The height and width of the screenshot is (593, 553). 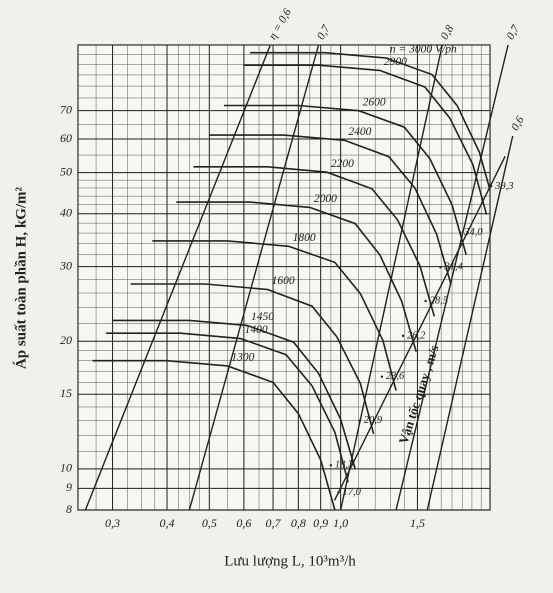 I want to click on tip-speed-label: 26,2, so click(x=416, y=335).